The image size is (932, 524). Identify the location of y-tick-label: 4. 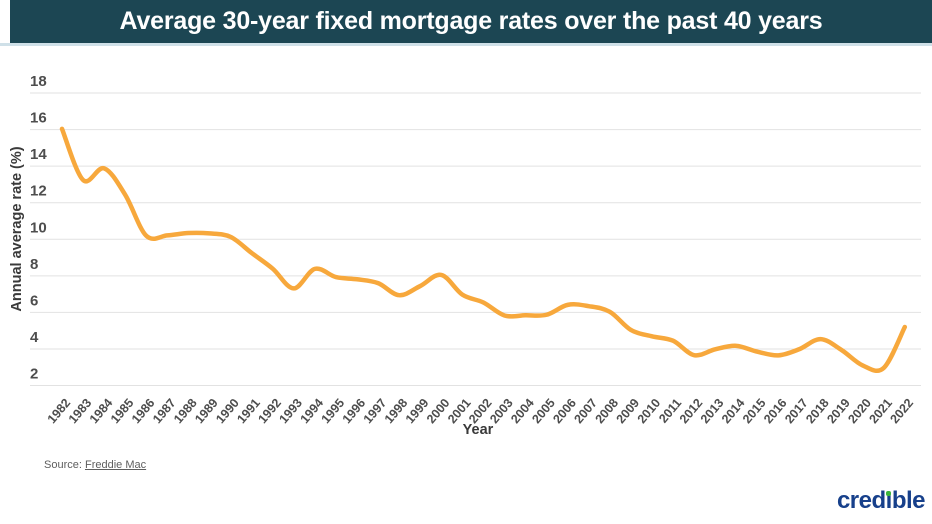
(34, 337).